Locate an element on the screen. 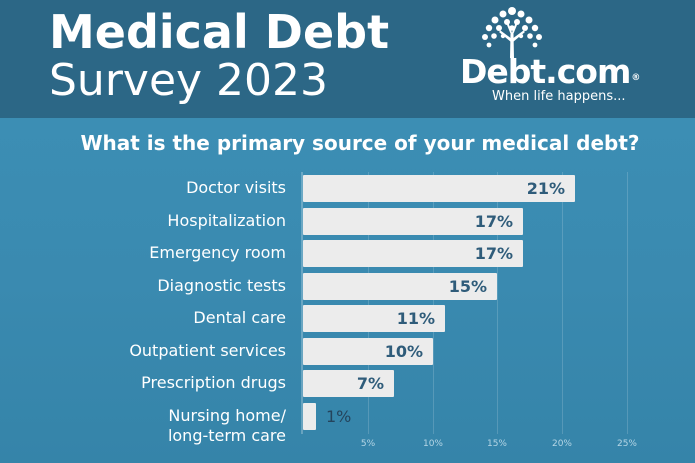 This screenshot has width=695, height=463. value-label: 10% is located at coordinates (403, 351).